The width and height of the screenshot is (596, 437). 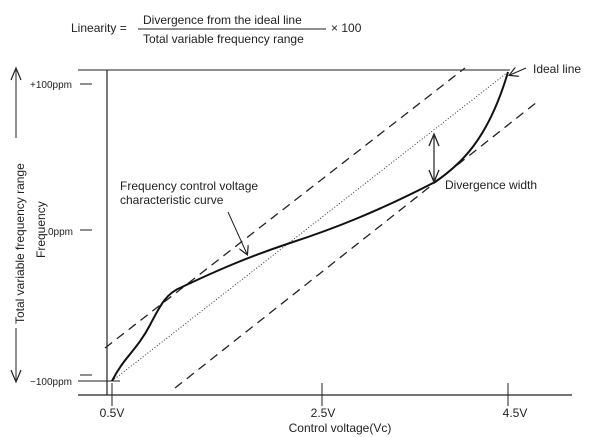 I want to click on y-tick-label-top: +100ppm, so click(x=51, y=85).